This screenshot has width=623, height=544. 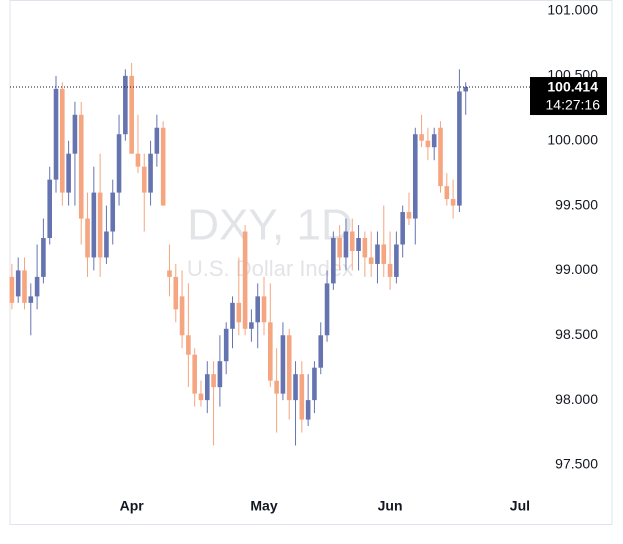 What do you see at coordinates (576, 269) in the screenshot?
I see `y-tick-label: 99.000` at bounding box center [576, 269].